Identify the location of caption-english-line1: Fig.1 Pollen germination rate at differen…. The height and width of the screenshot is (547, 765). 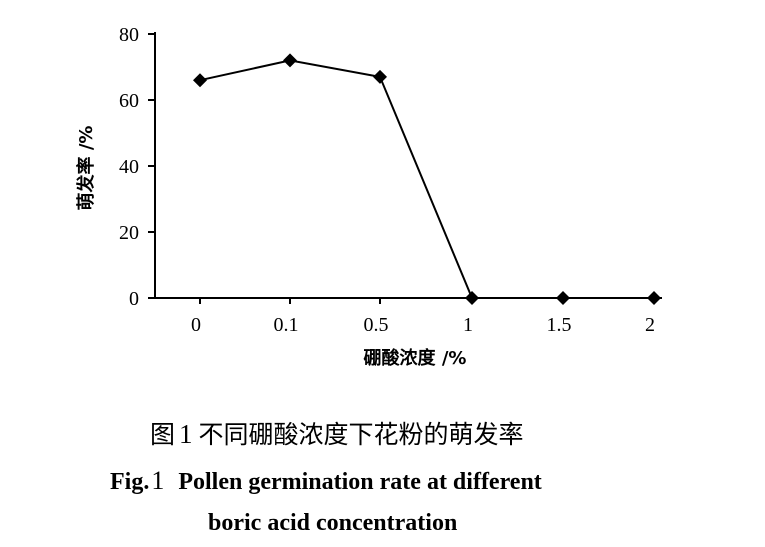
(326, 481).